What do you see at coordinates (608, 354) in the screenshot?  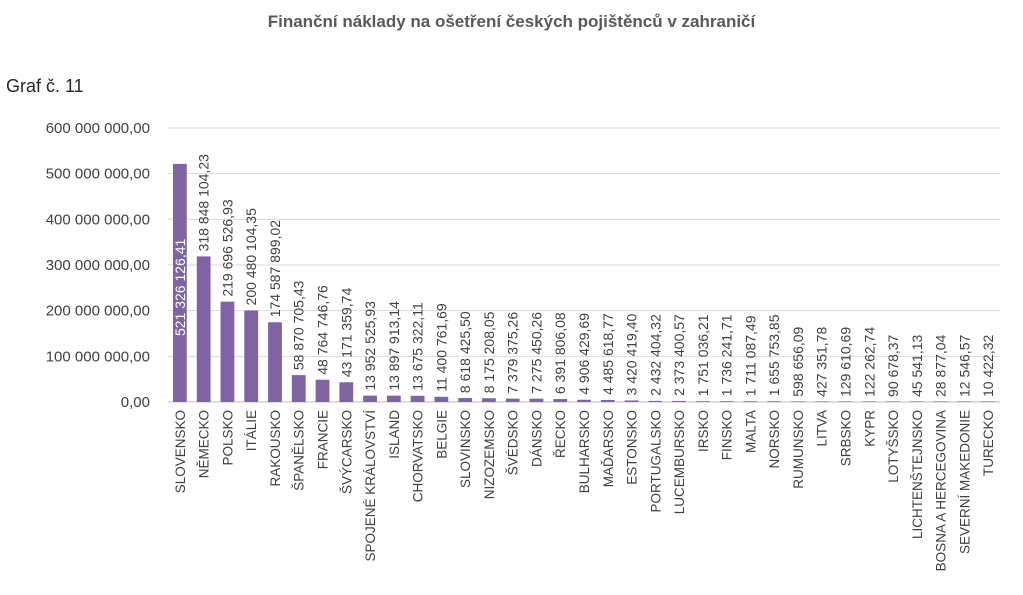 I see `data-label: 4 485 618,77` at bounding box center [608, 354].